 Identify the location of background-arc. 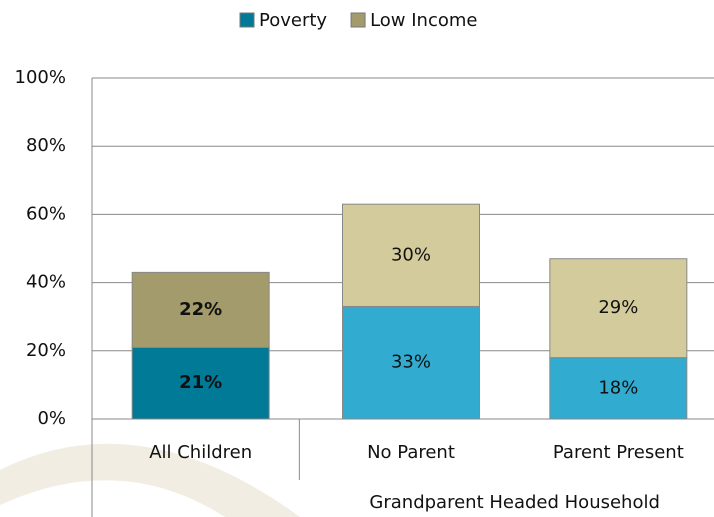
(150, 480).